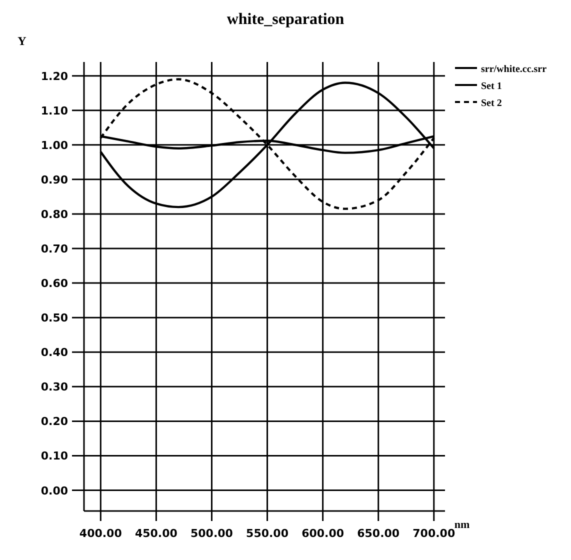 This screenshot has height=560, width=571. I want to click on x-tick-label: 600.00, so click(323, 533).